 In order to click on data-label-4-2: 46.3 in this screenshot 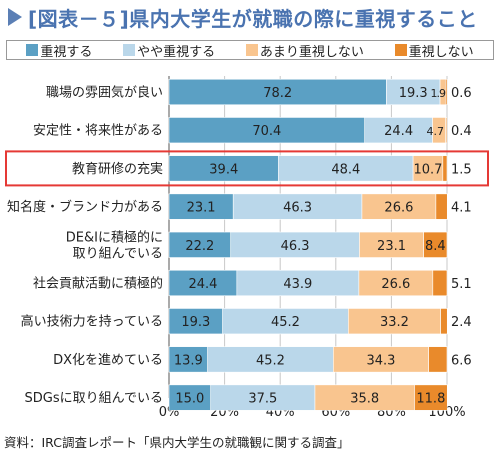, I will do `click(297, 208)`.